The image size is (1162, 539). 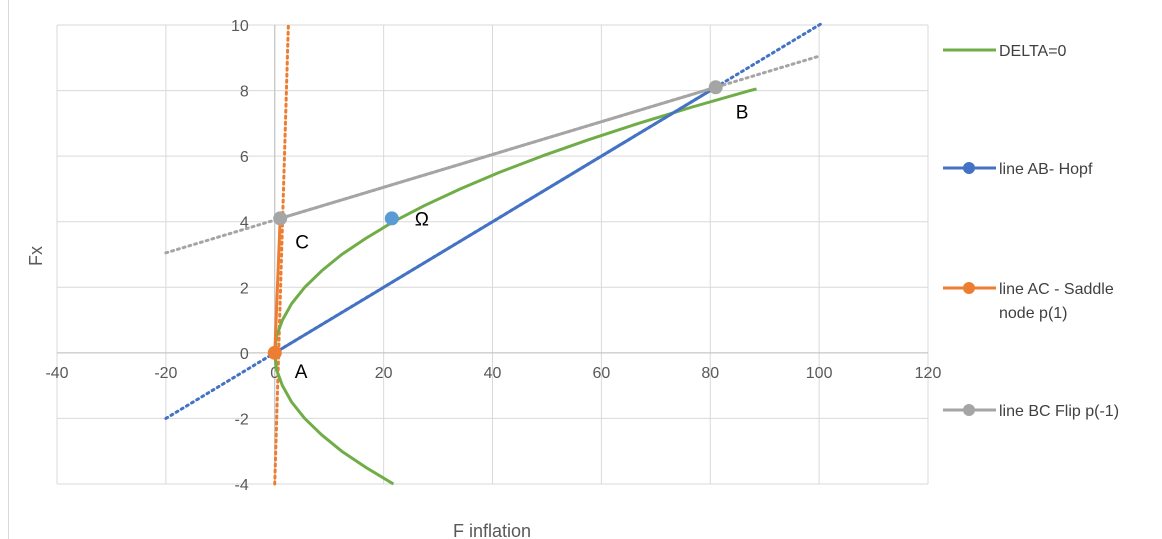 I want to click on legend-item-bc: line BC Flip p(-1), so click(x=1031, y=411).